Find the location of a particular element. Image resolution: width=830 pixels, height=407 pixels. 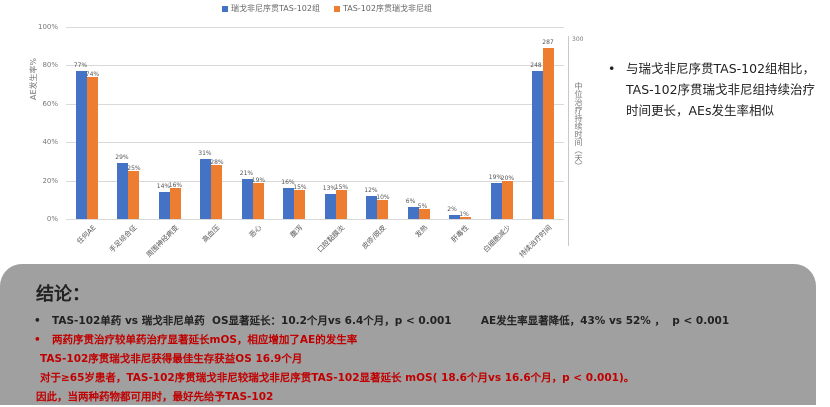

data-label: 29% is located at coordinates (122, 158).